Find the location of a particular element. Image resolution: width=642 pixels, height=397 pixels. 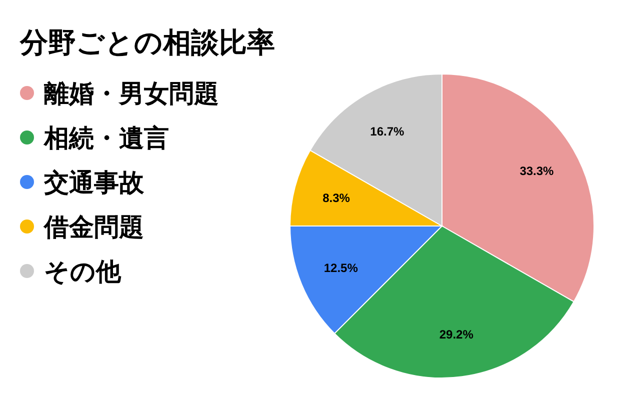

data-label: 12.5% is located at coordinates (341, 267).